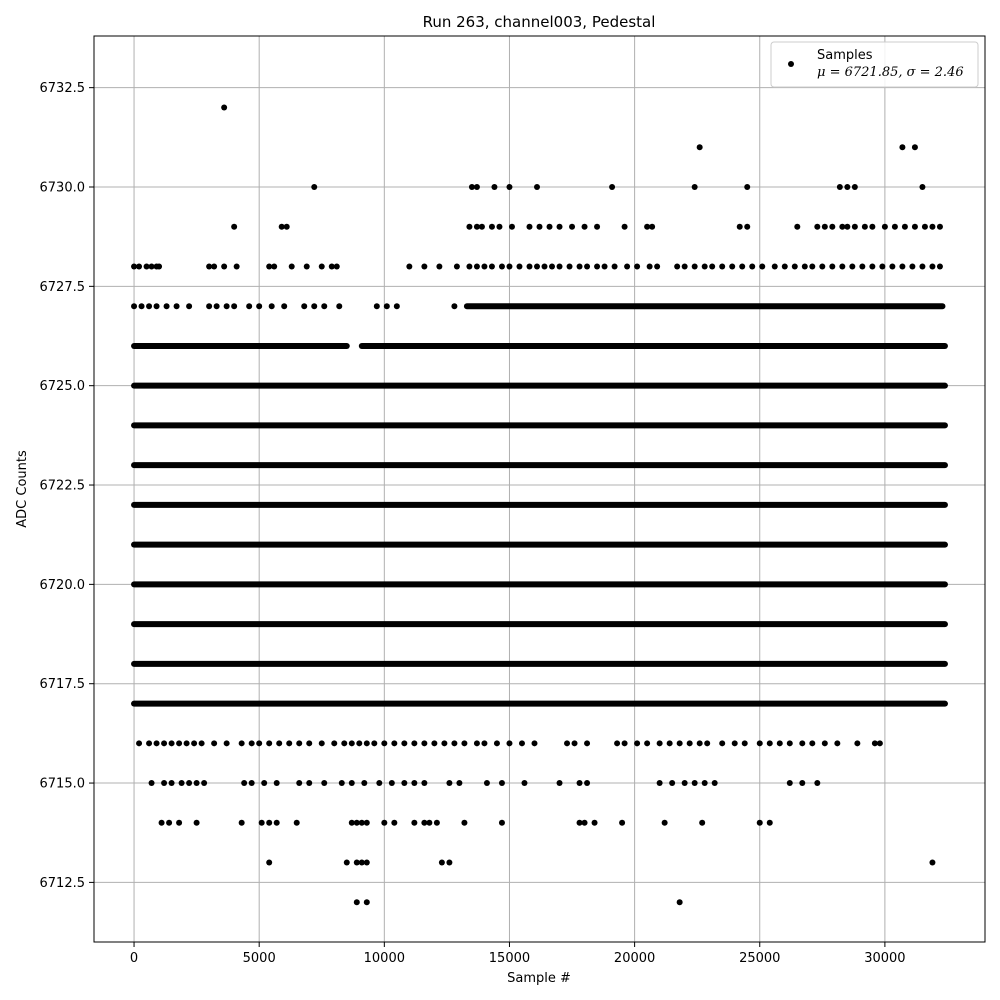 The width and height of the screenshot is (1000, 1000). What do you see at coordinates (384, 958) in the screenshot?
I see `x-tick-label: 10000` at bounding box center [384, 958].